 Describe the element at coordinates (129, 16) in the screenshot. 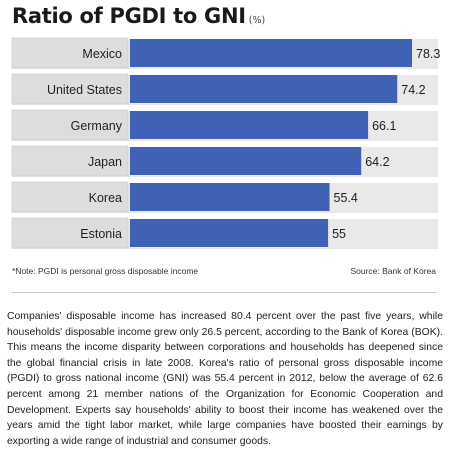

I see `chart-title-text: Ratio of PGDI to GNI` at that location.